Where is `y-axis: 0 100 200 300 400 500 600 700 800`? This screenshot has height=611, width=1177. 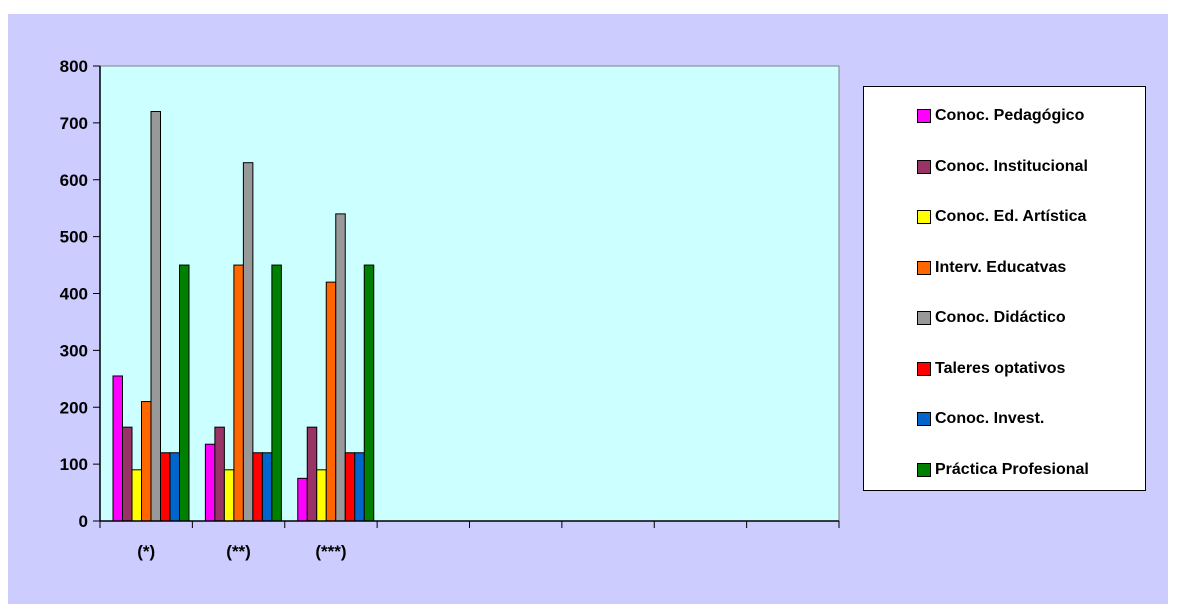 y-axis: 0 100 200 300 400 500 600 700 800 is located at coordinates (80, 294).